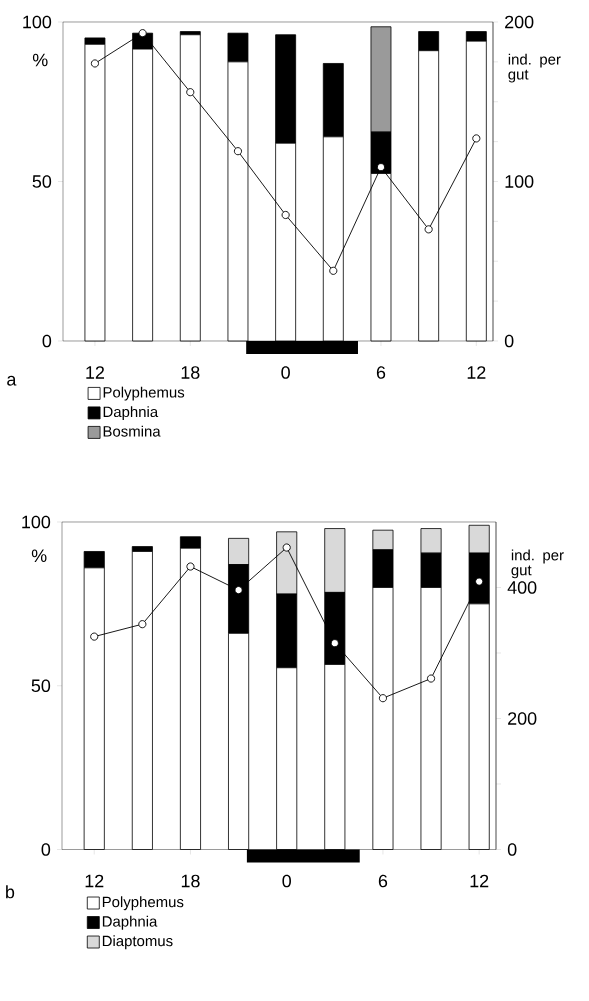 The width and height of the screenshot is (589, 1001). I want to click on legend-label: Bosmina, so click(132, 431).